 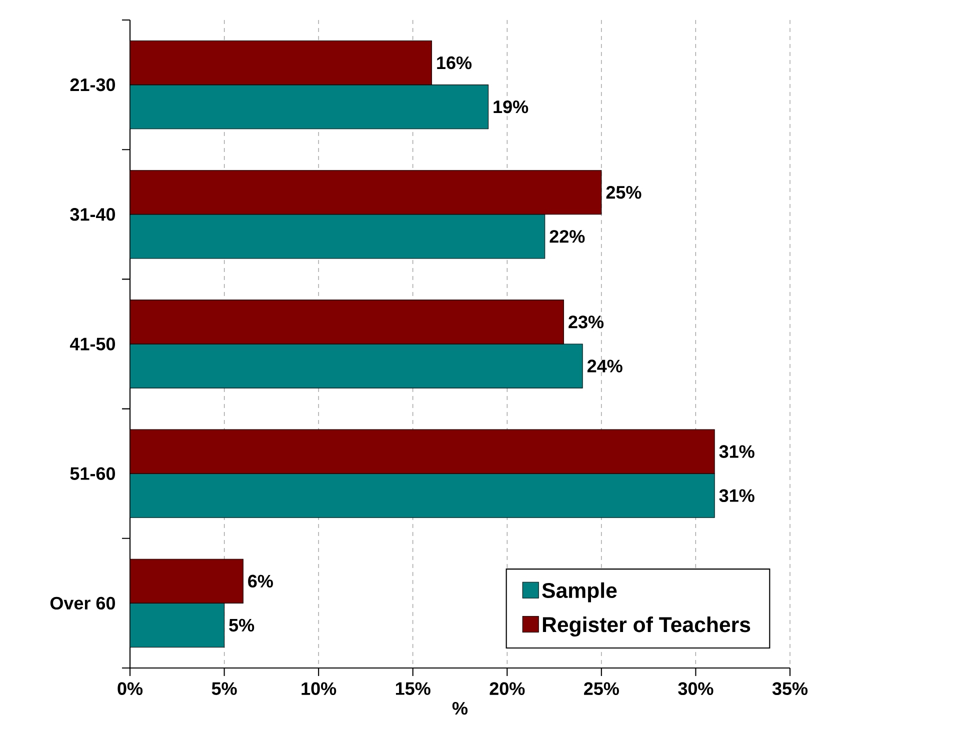 I want to click on legend-label: Register of Teachers, so click(x=646, y=626).